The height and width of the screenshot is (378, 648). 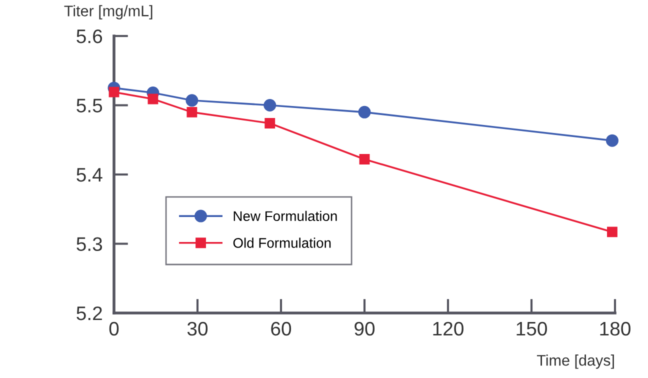 I want to click on x-tick-label: 120, so click(x=448, y=329).